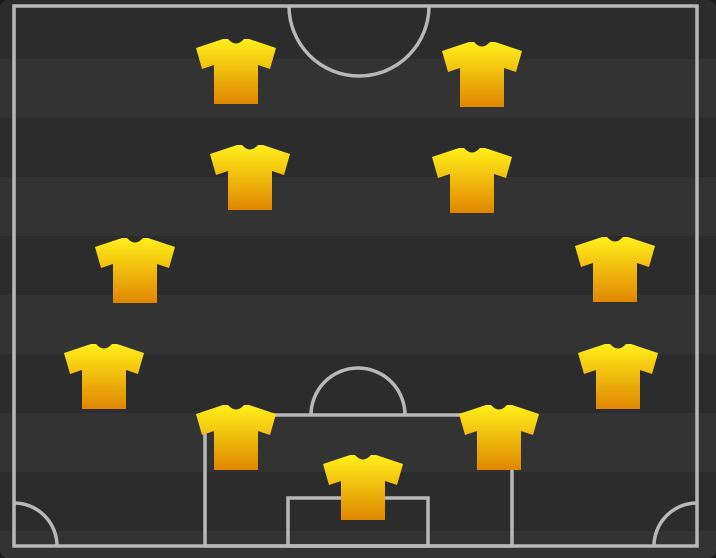  I want to click on player-centre-back-left, so click(236, 437).